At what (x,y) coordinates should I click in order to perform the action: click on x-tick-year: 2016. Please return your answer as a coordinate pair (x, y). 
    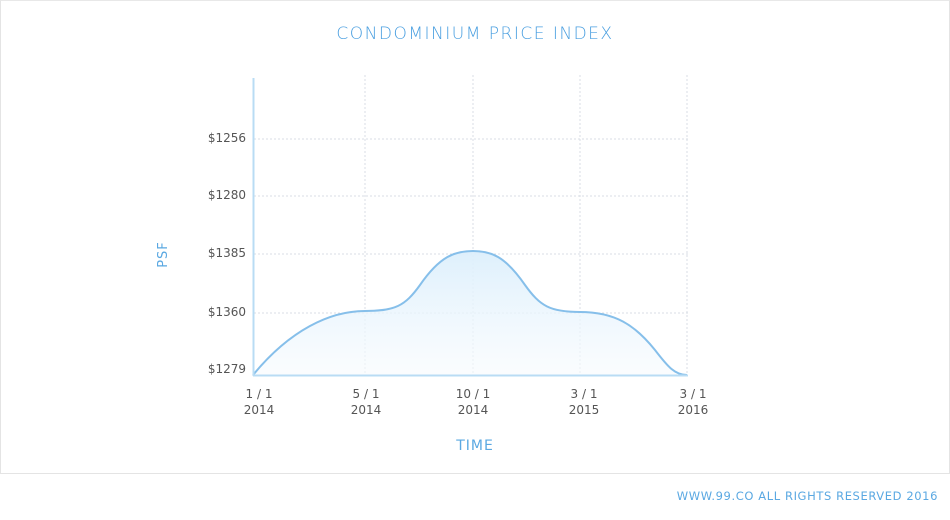
    Looking at the image, I should click on (693, 410).